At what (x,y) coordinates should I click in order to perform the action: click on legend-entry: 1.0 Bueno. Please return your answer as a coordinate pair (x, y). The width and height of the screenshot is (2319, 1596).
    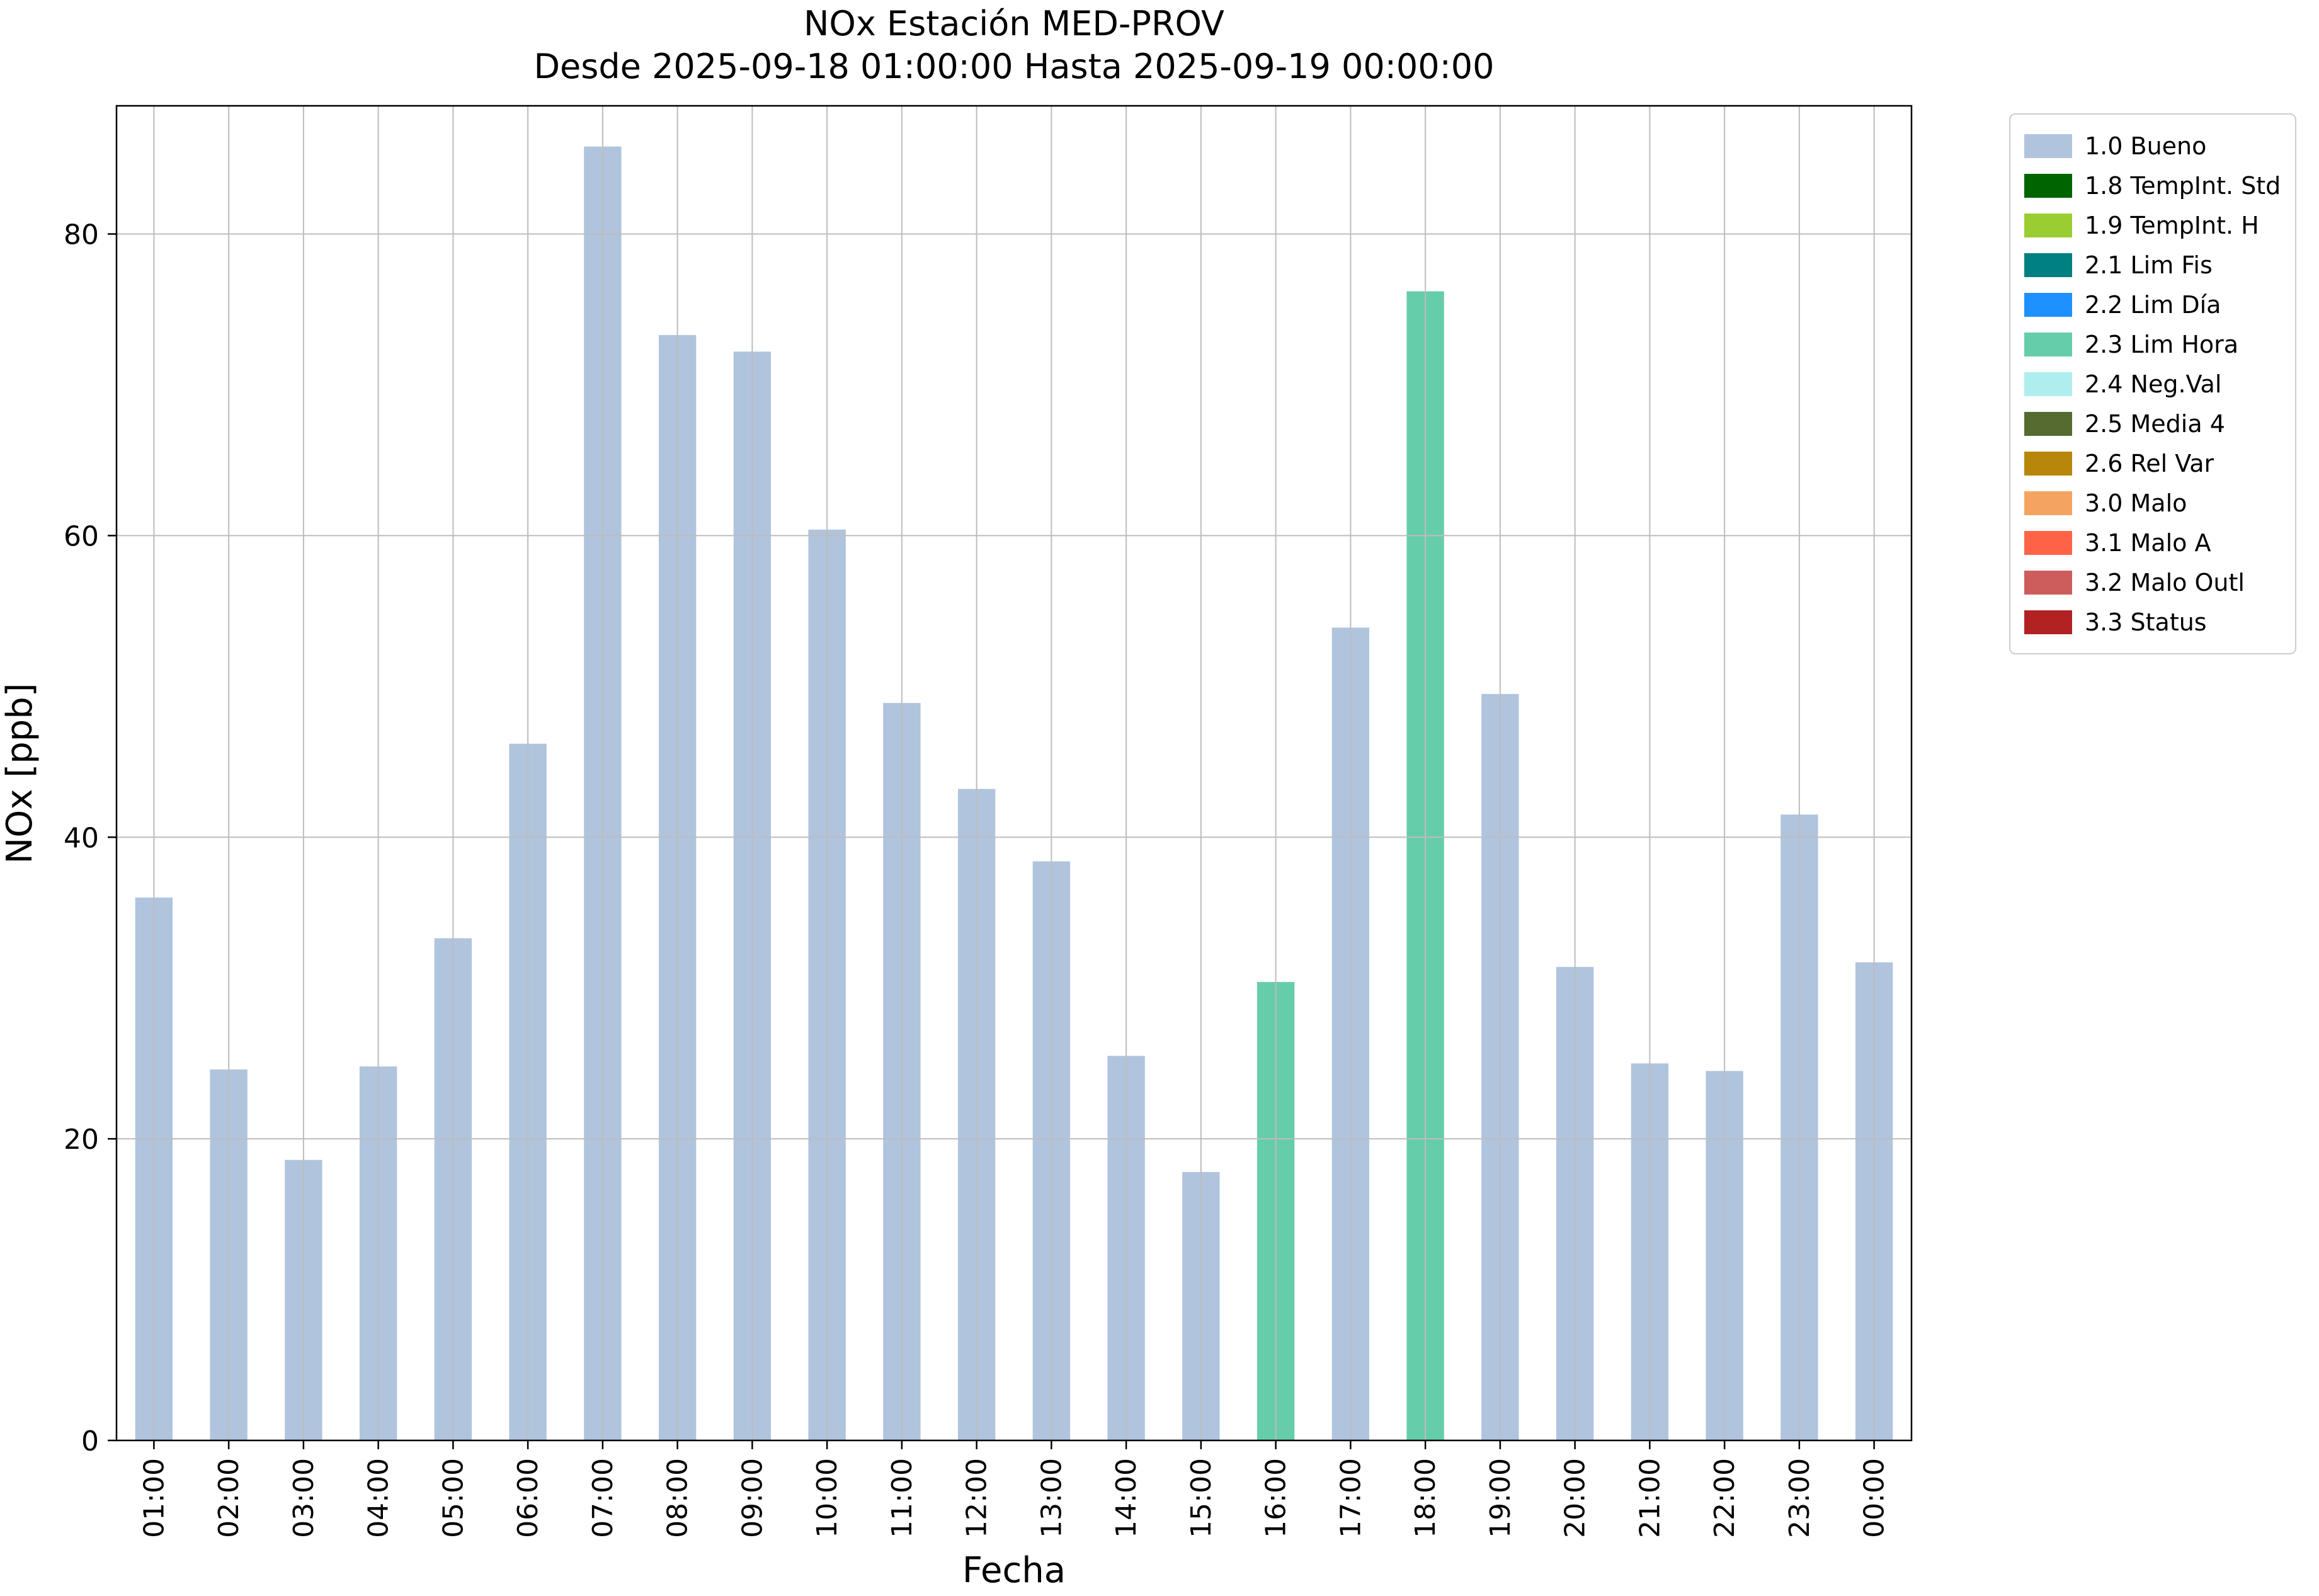
    Looking at the image, I should click on (2153, 146).